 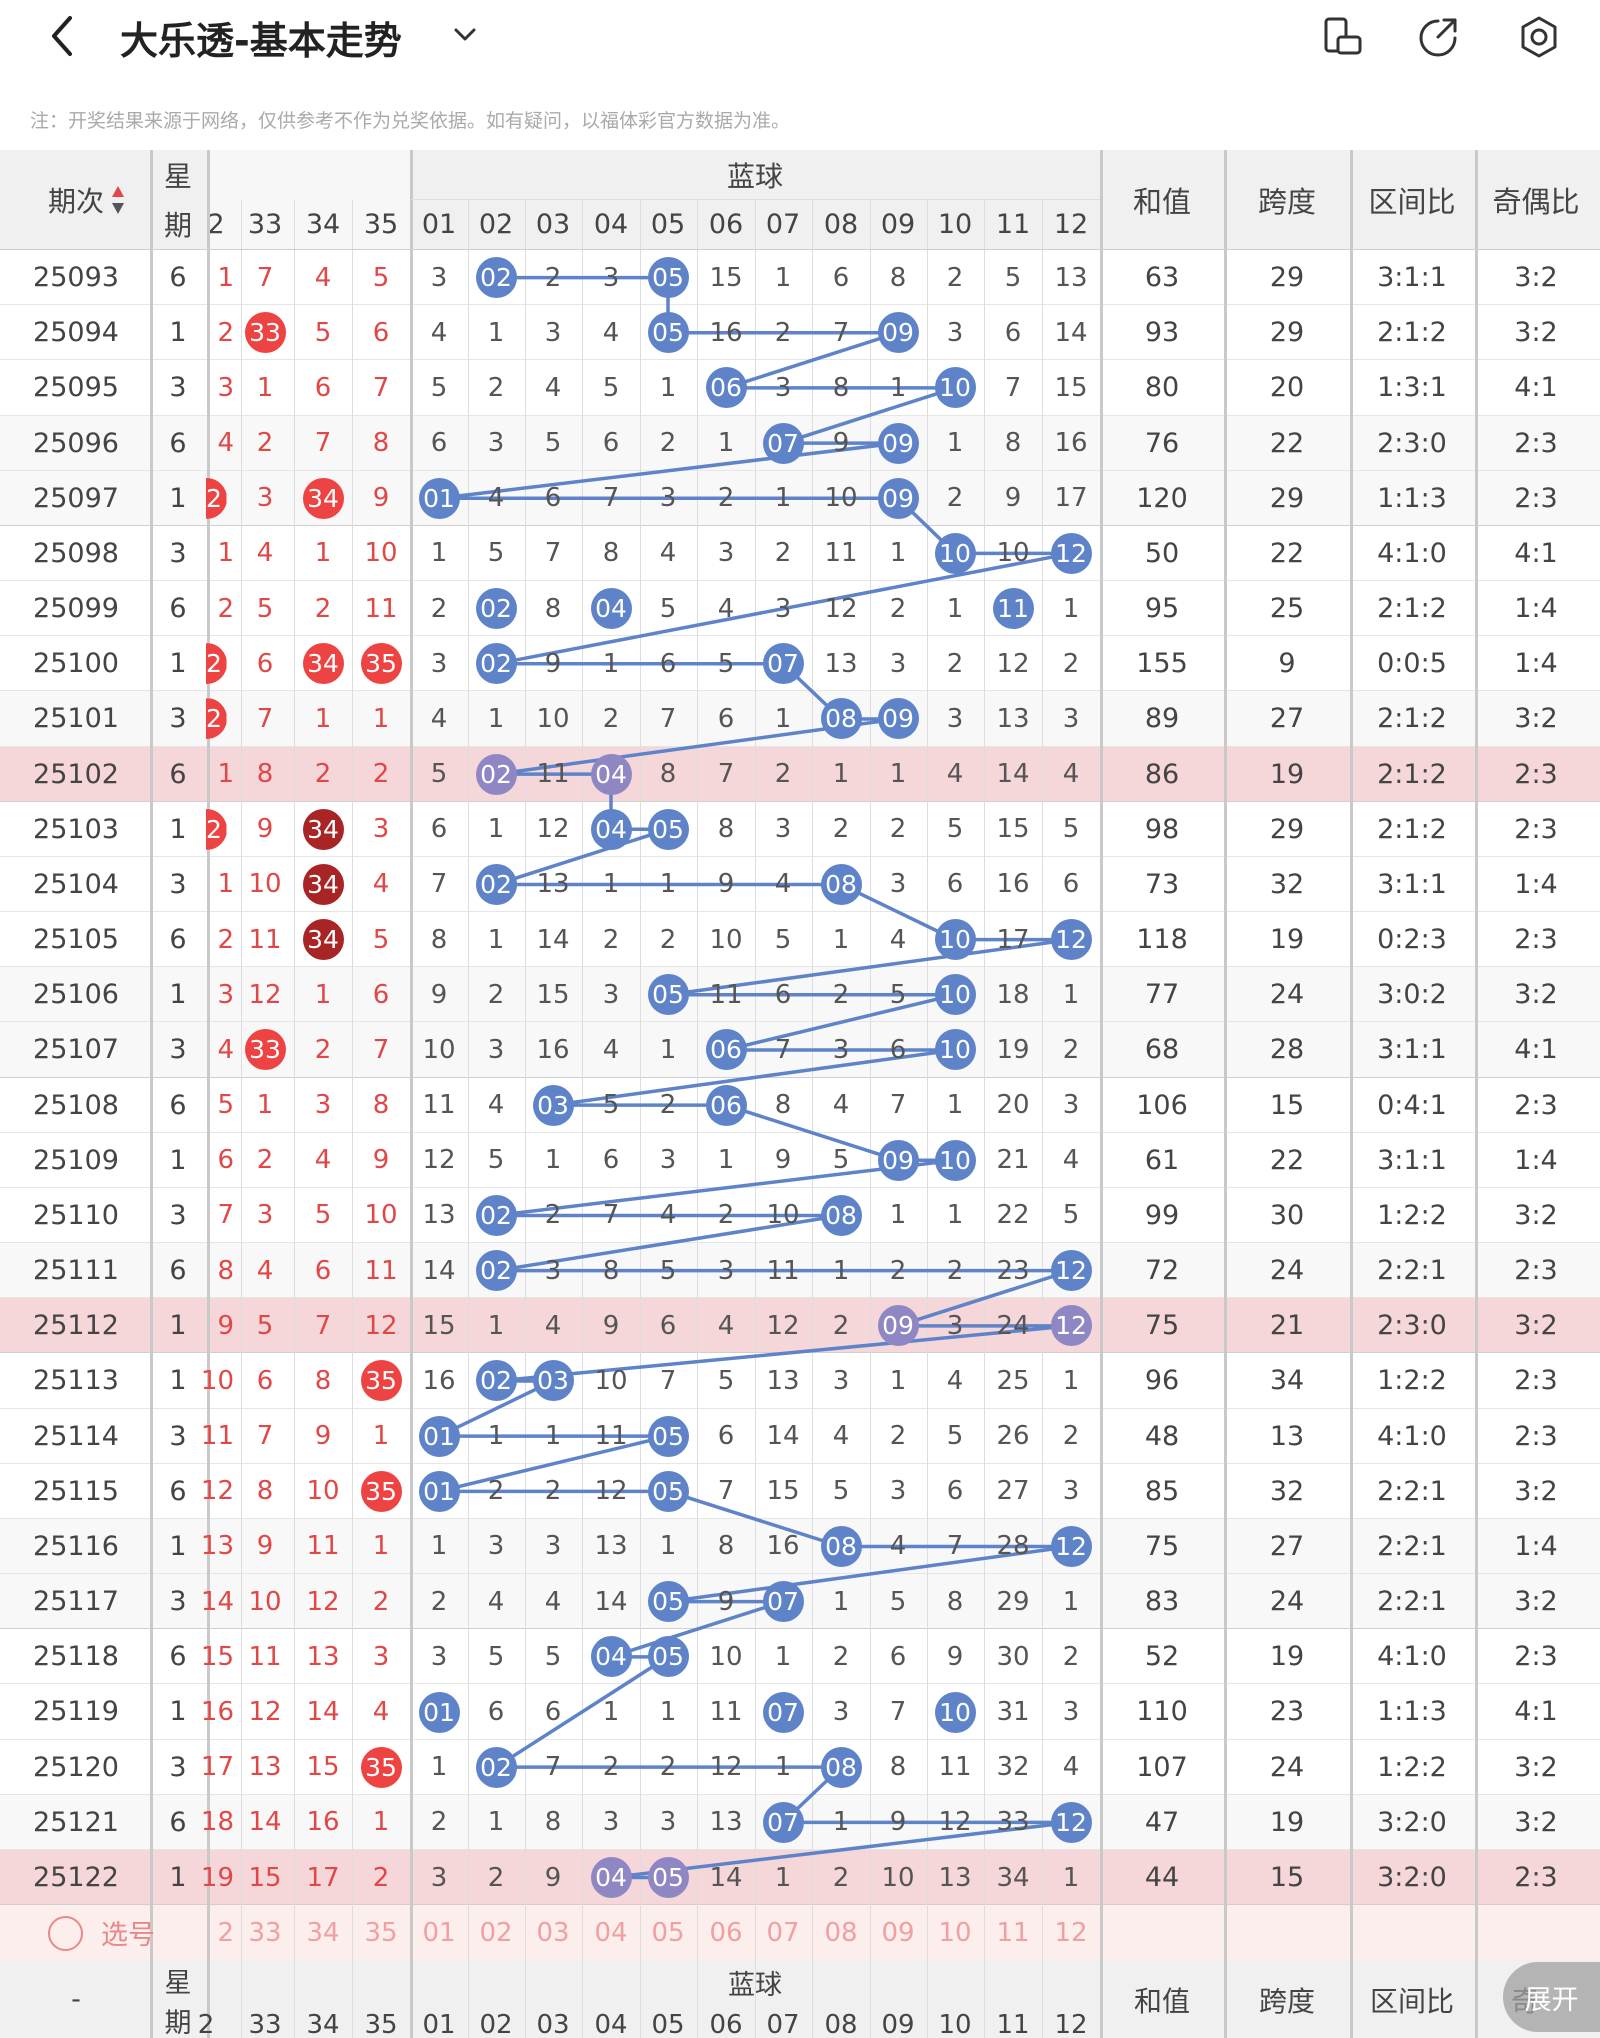 I want to click on zone-ratio-value: 3:2:0, so click(x=1412, y=1877).